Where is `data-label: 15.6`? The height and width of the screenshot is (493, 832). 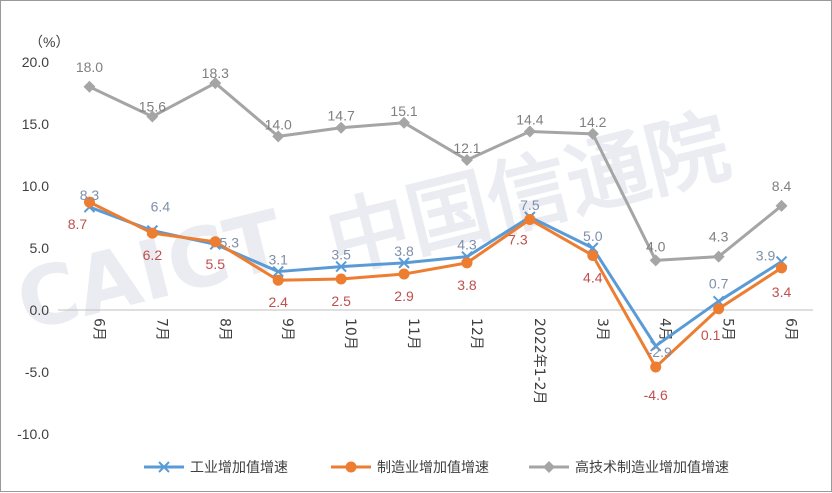 data-label: 15.6 is located at coordinates (152, 107).